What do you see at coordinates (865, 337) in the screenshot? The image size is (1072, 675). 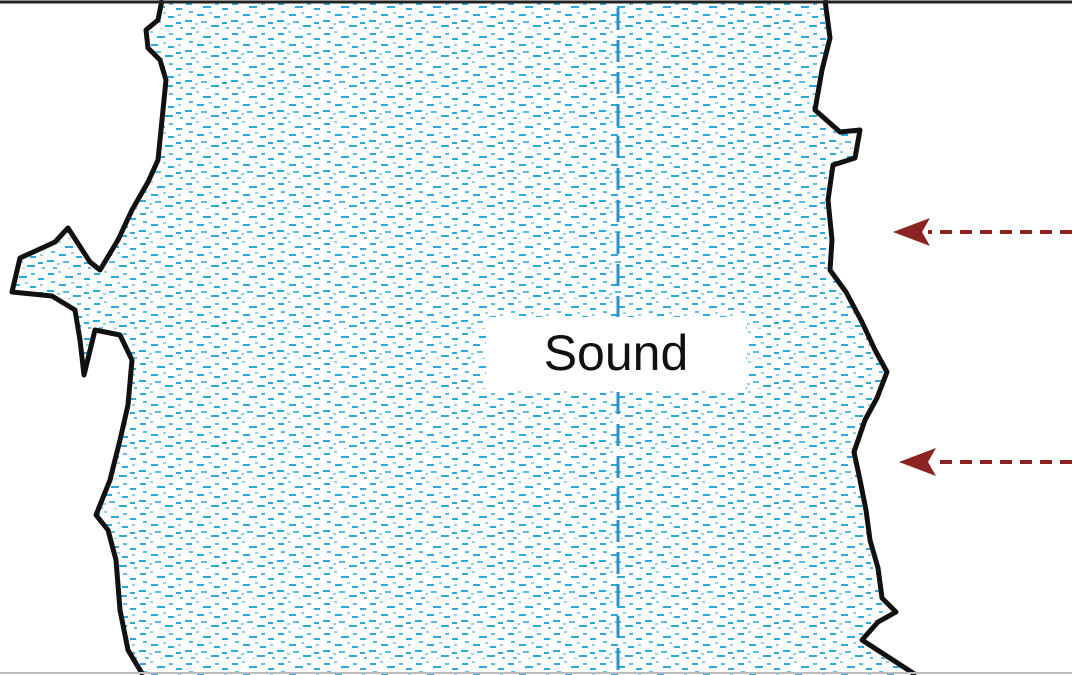 I see `east-shoreline` at bounding box center [865, 337].